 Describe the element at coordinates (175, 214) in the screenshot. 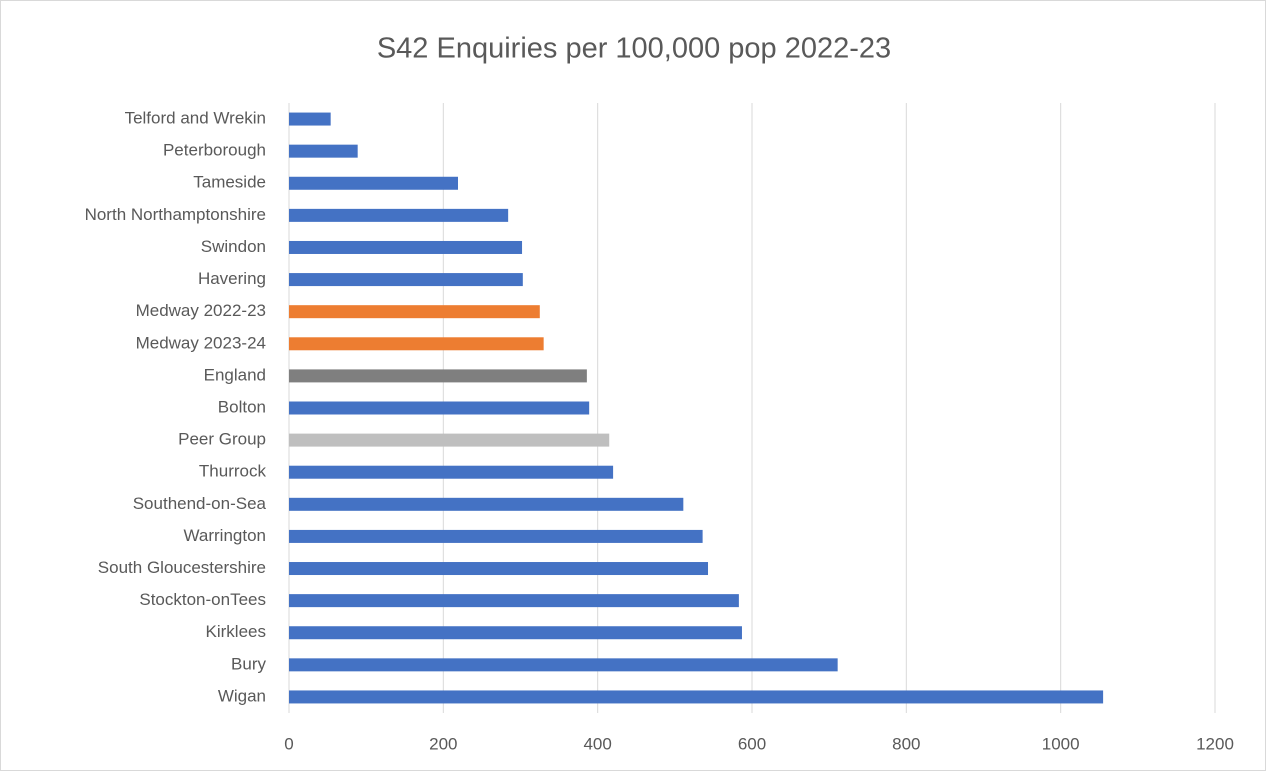

I see `y-tick-label: North Northamptonshire` at that location.